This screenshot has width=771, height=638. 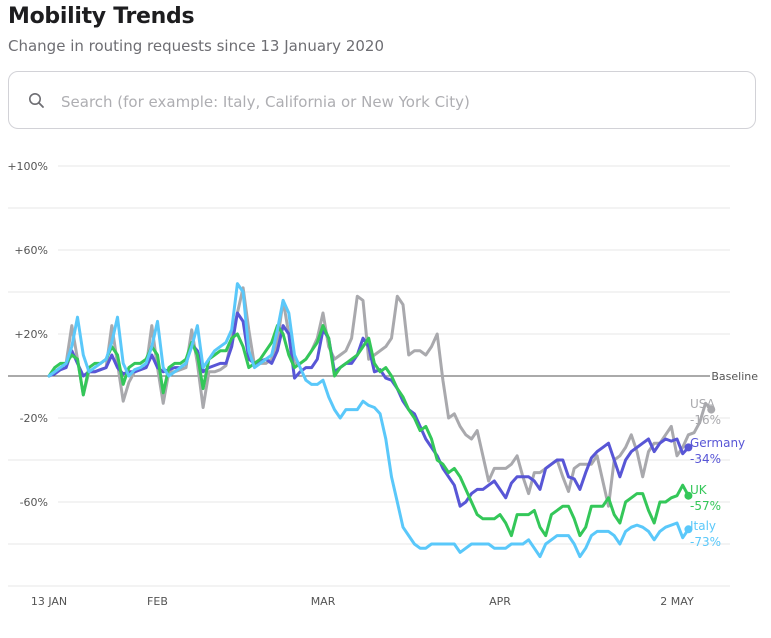 What do you see at coordinates (703, 526) in the screenshot?
I see `legend-name-italy: Italy` at bounding box center [703, 526].